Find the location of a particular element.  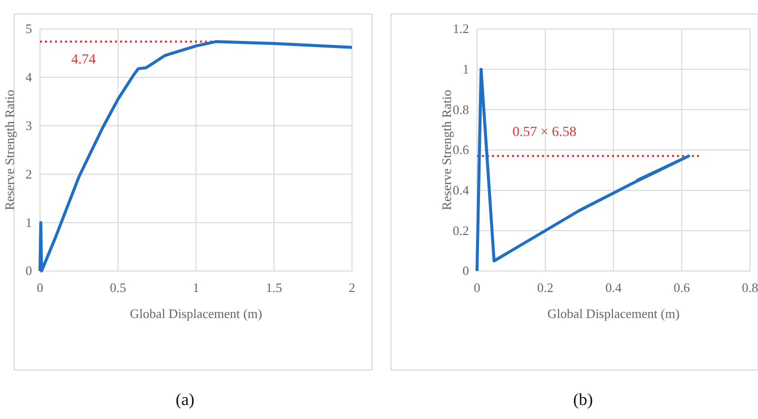

x-tick-label: 0.6 is located at coordinates (682, 288).